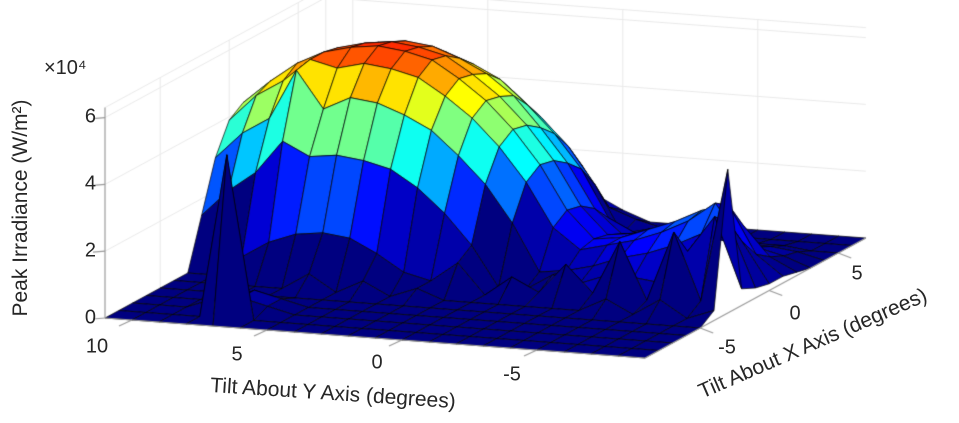 The width and height of the screenshot is (959, 423). Describe the element at coordinates (90, 116) in the screenshot. I see `z-tick-label-6: 6` at that location.